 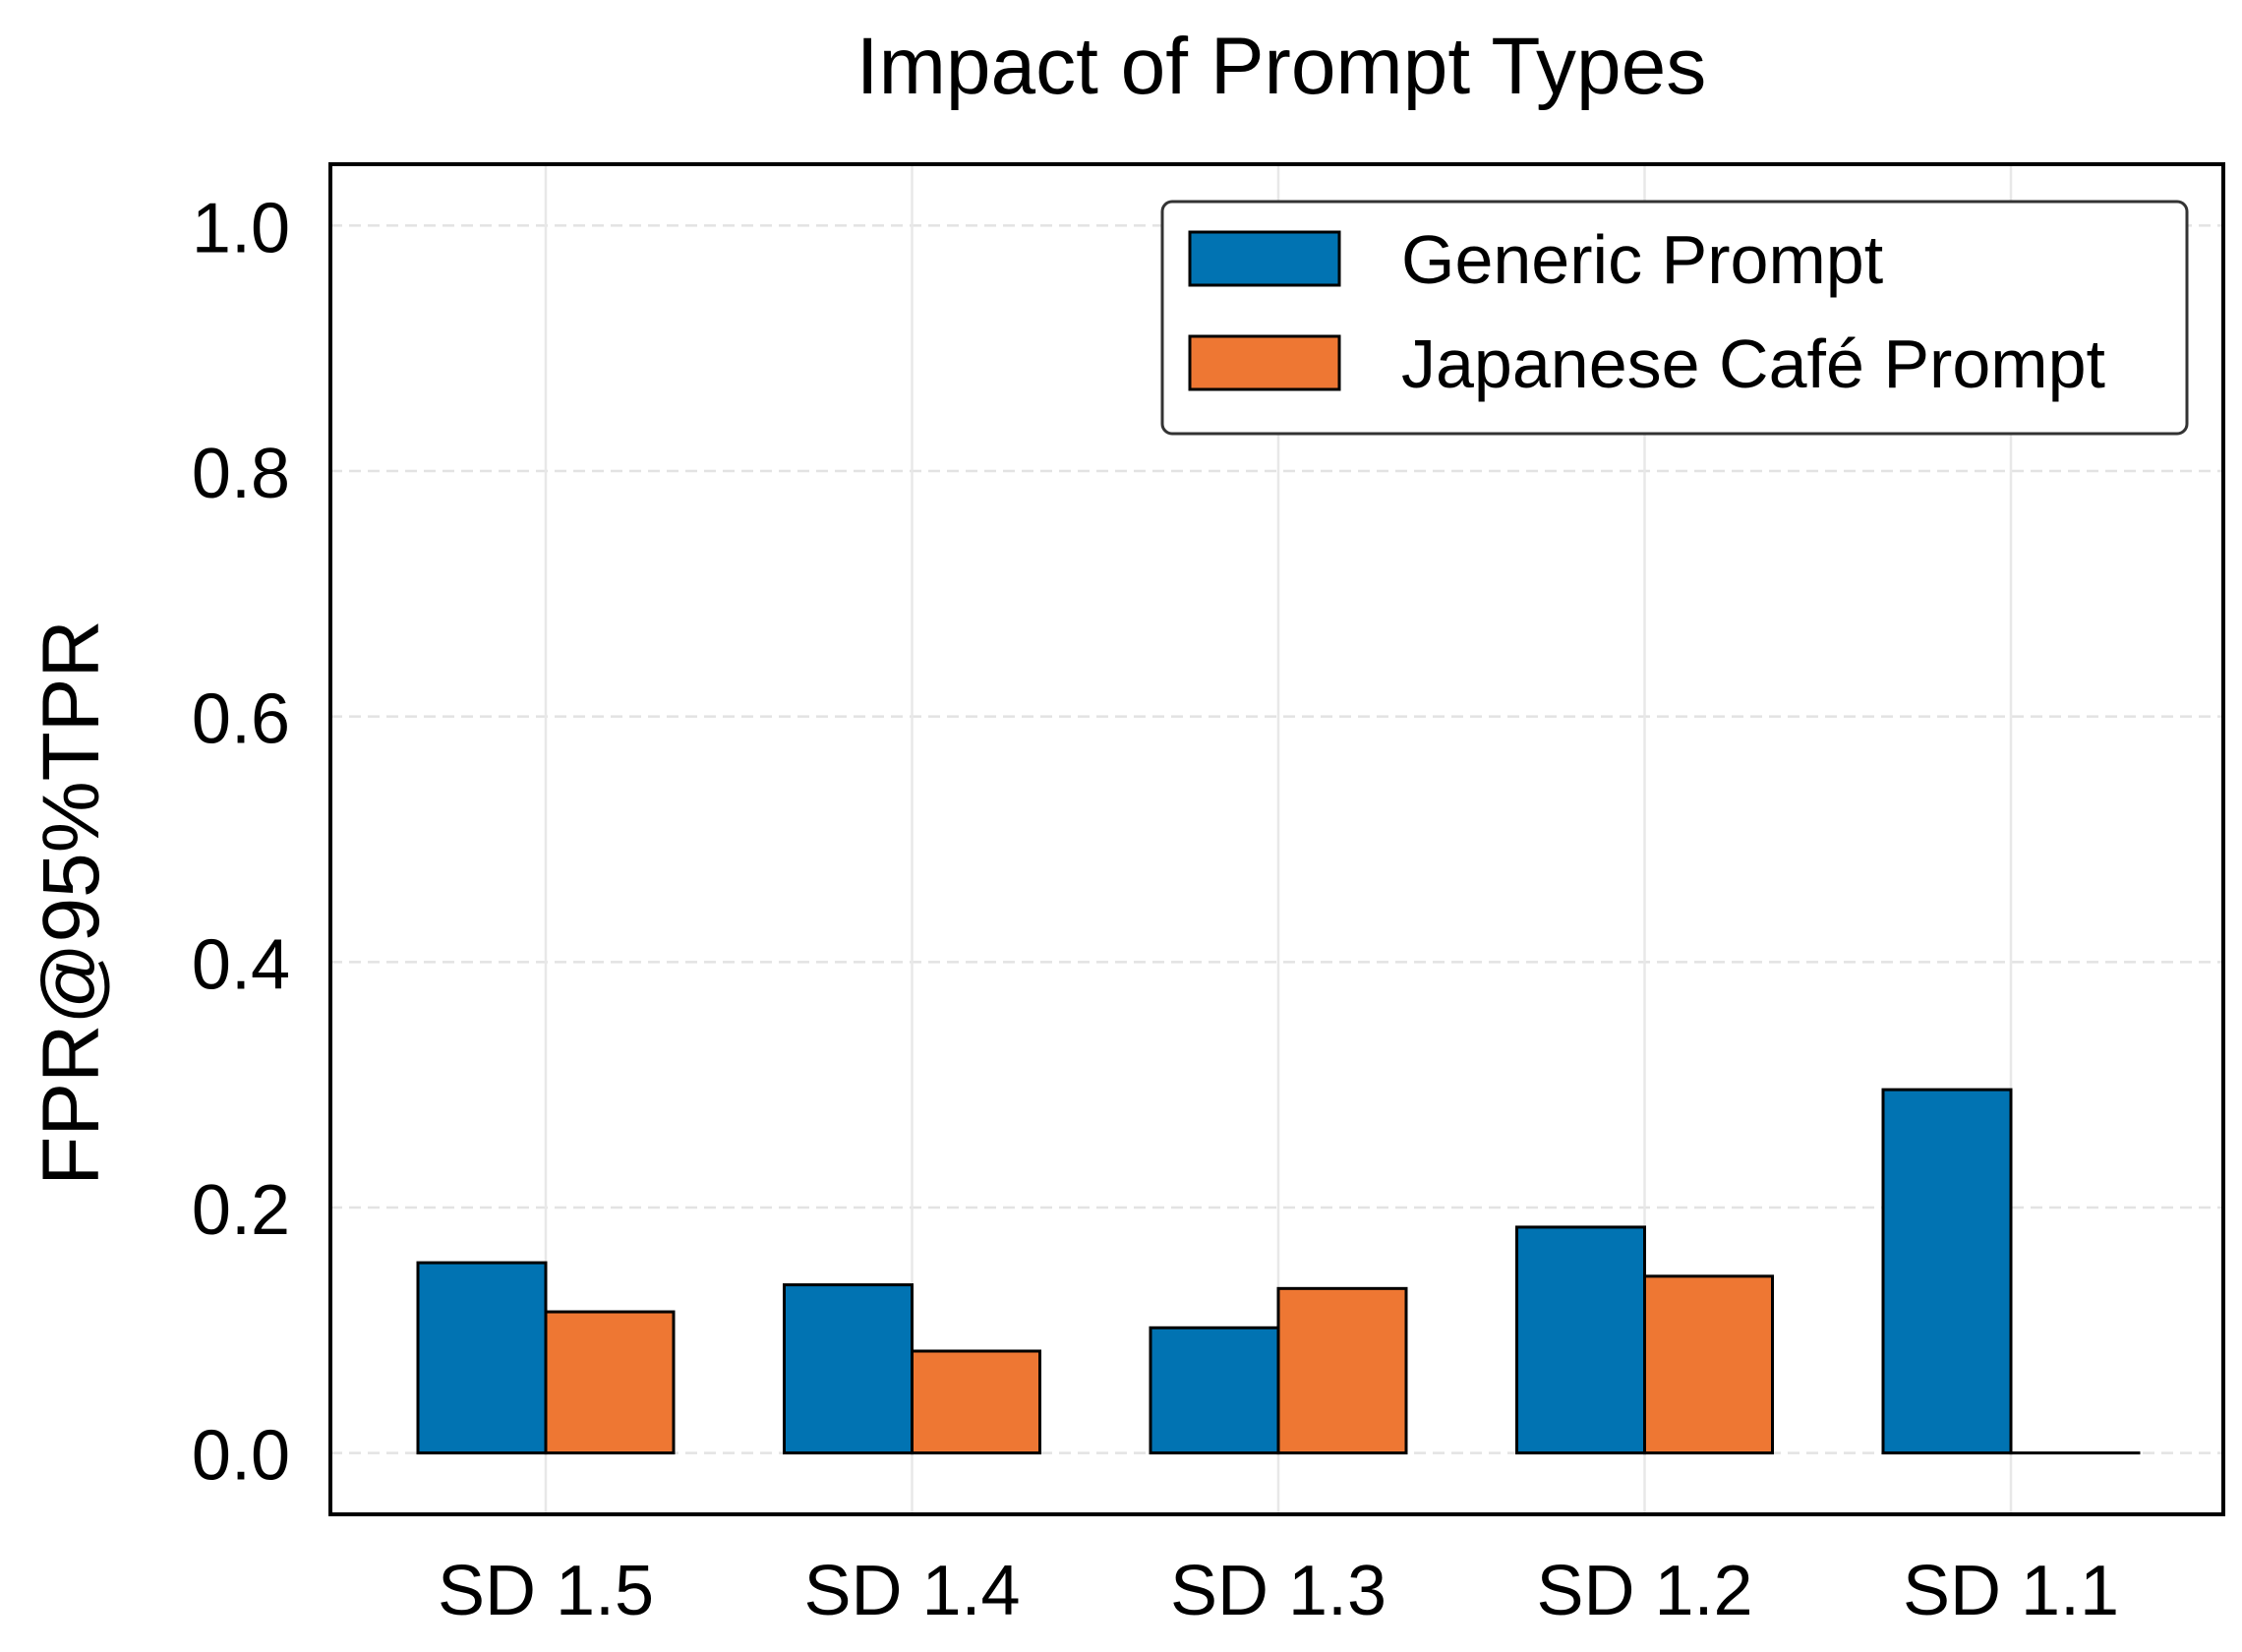 What do you see at coordinates (241, 719) in the screenshot?
I see `y-tick-label: 0.6` at bounding box center [241, 719].